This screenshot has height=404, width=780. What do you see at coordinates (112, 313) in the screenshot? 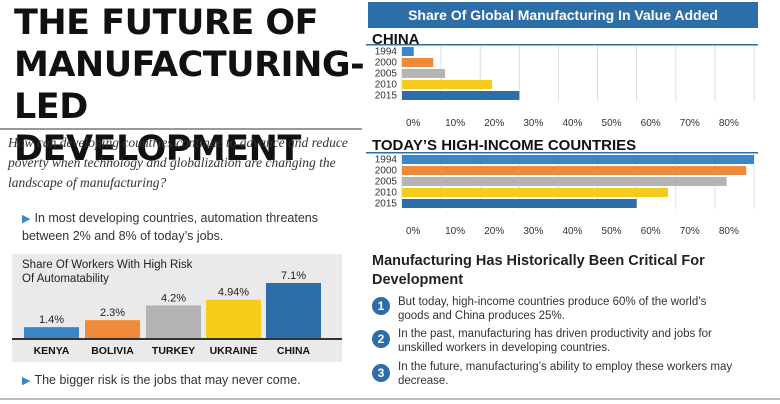
I see `data-label-bolivia: 2.3%` at bounding box center [112, 313].